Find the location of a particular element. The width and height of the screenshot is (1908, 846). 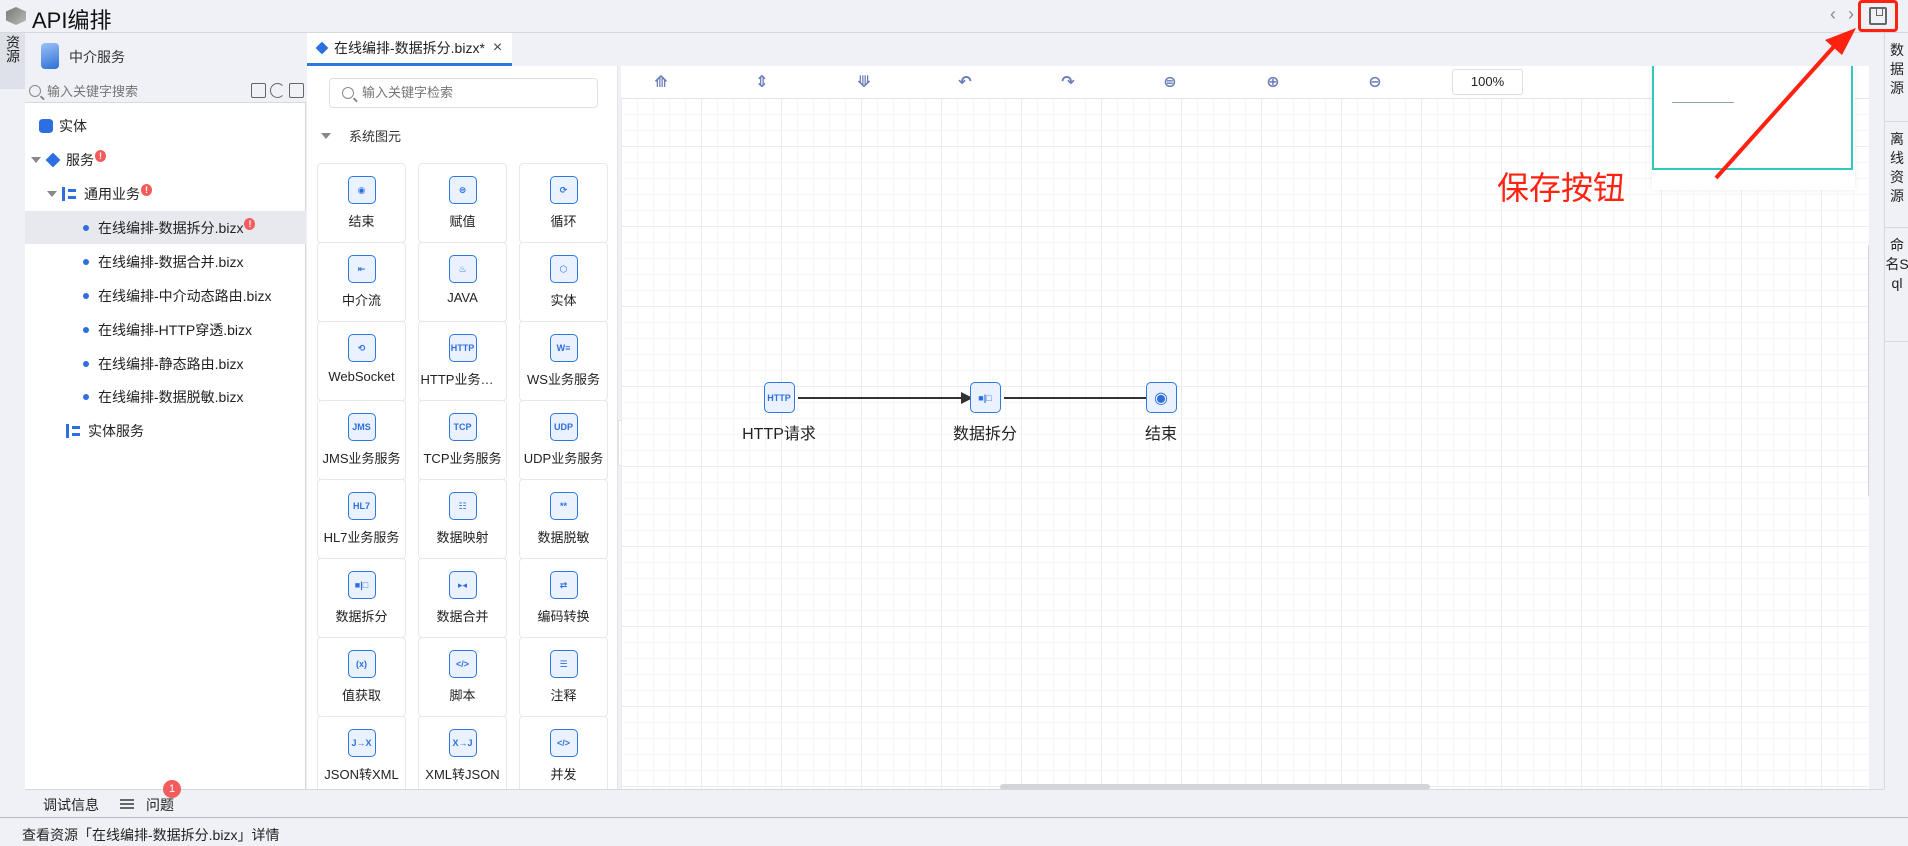

component-icon: </> is located at coordinates (563, 743).